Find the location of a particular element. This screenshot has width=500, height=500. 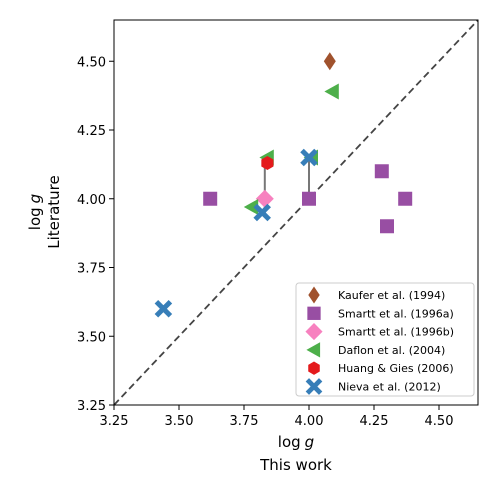

legend-label-0: Kaufer et al. (1994) is located at coordinates (391, 295).